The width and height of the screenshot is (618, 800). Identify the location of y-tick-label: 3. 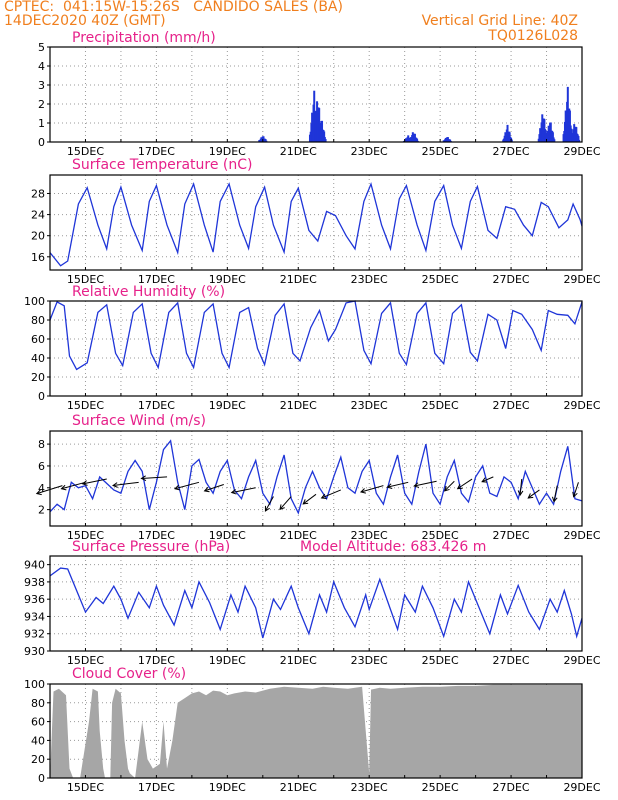
(41, 85).